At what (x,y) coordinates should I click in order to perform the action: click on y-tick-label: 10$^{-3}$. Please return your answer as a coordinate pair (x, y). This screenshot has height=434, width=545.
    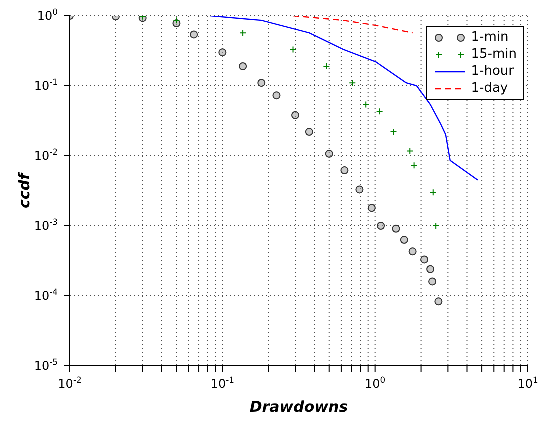
    Looking at the image, I should click on (46, 225).